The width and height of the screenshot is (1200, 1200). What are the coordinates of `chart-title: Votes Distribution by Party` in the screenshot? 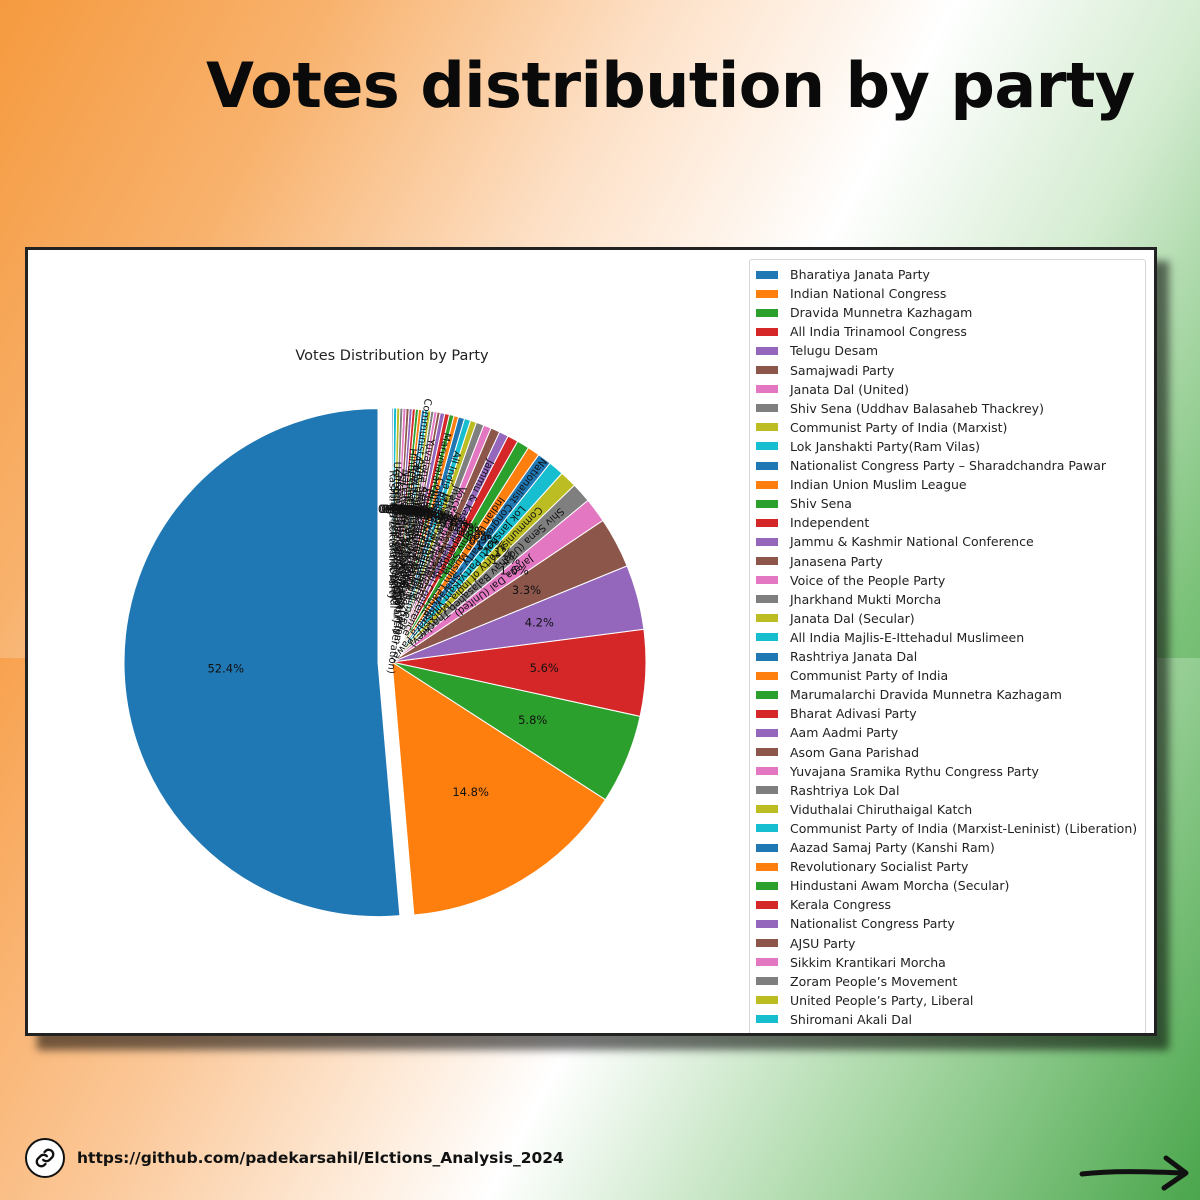 It's located at (392, 356).